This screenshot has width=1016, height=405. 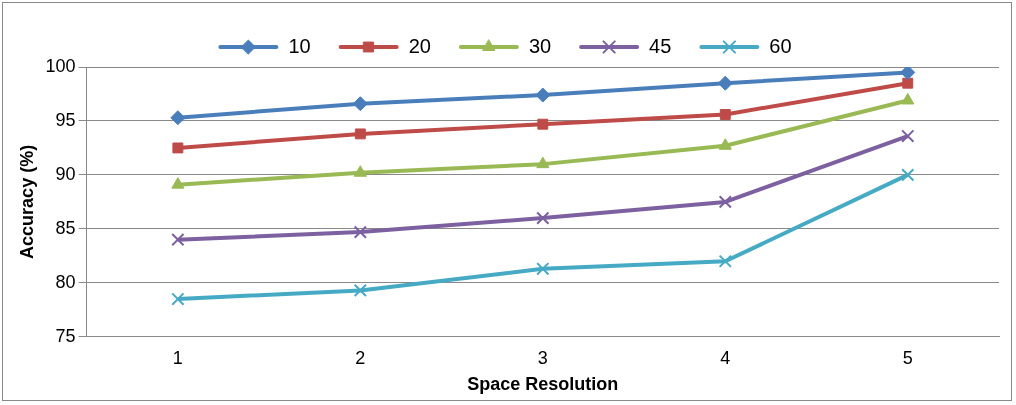 I want to click on legend-label: 30, so click(x=540, y=45).